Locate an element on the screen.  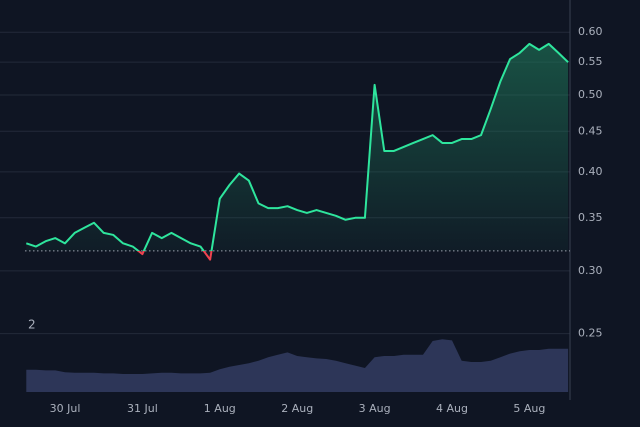
y-tick-label: 0.50 is located at coordinates (590, 94).